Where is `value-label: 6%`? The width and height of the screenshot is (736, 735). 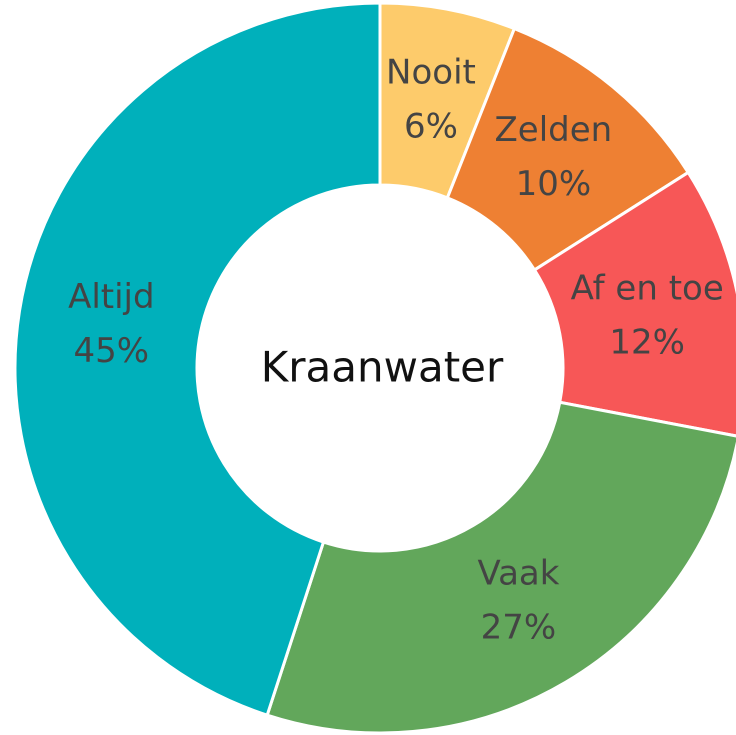
value-label: 6% is located at coordinates (431, 126).